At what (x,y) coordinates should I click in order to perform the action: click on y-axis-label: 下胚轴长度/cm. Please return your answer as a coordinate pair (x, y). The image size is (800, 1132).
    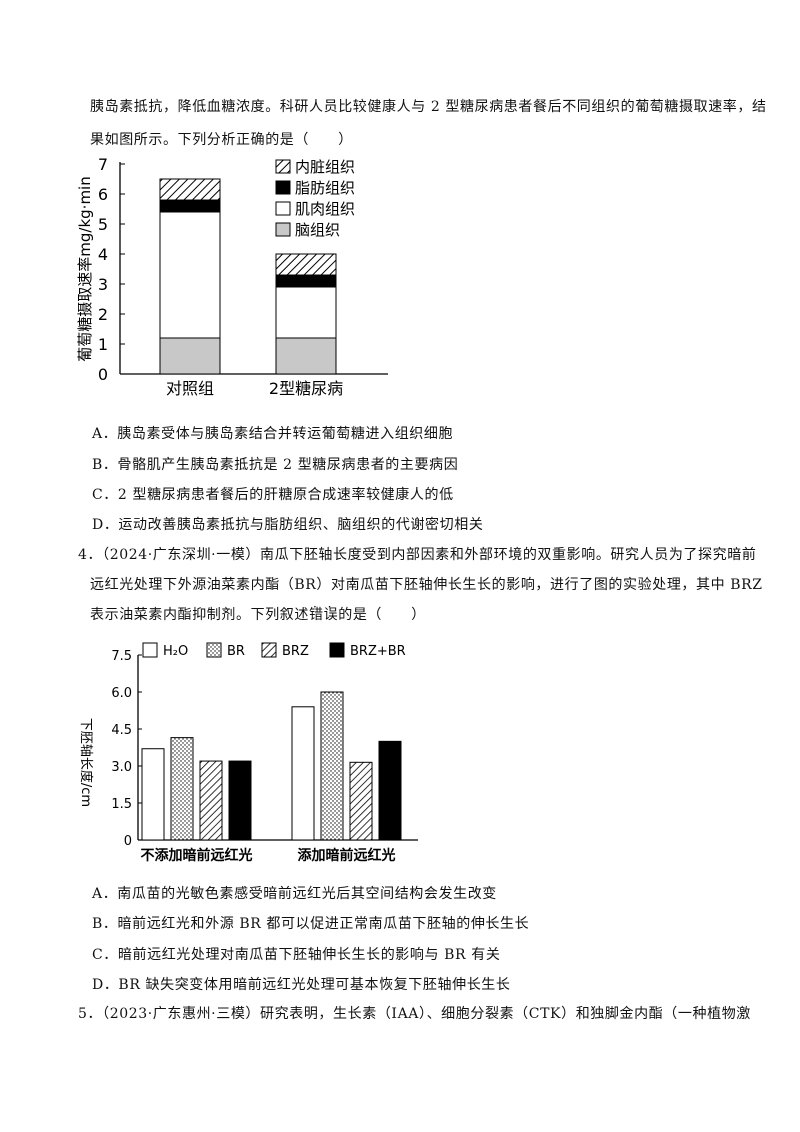
    Looking at the image, I should click on (86, 762).